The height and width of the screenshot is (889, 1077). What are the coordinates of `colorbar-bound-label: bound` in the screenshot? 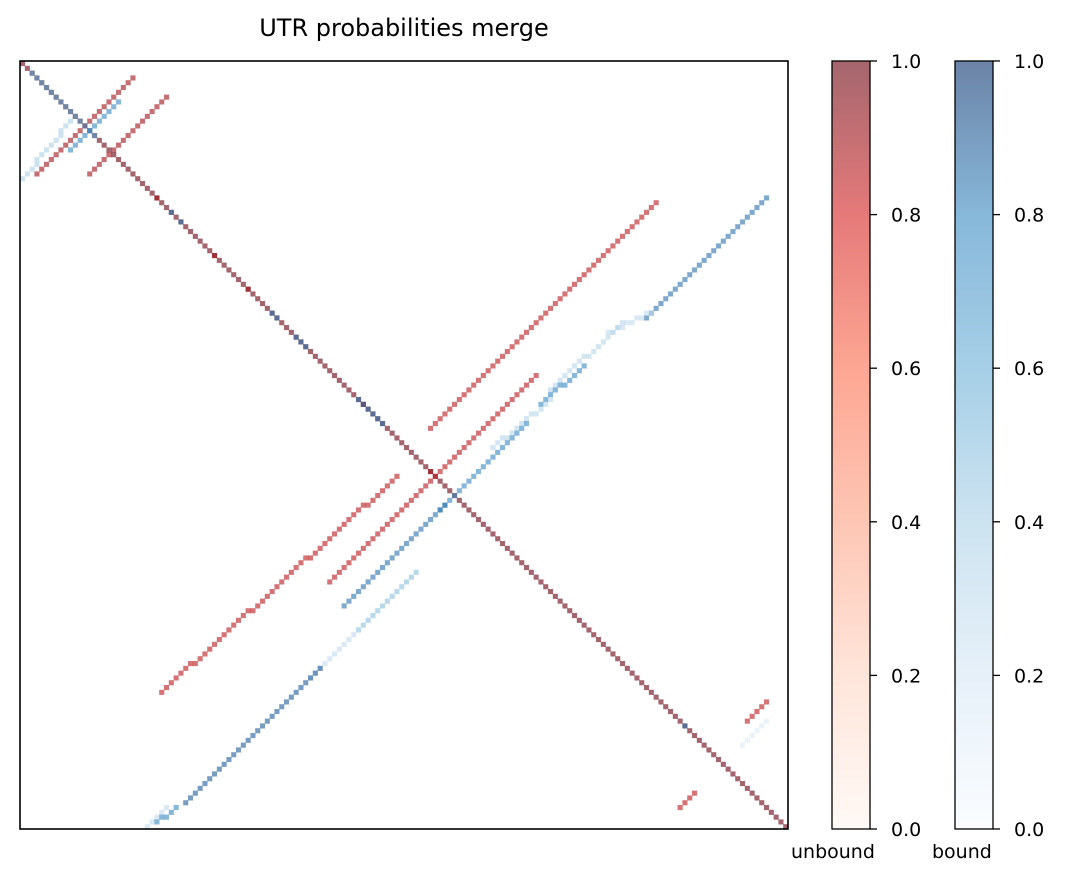 It's located at (962, 852).